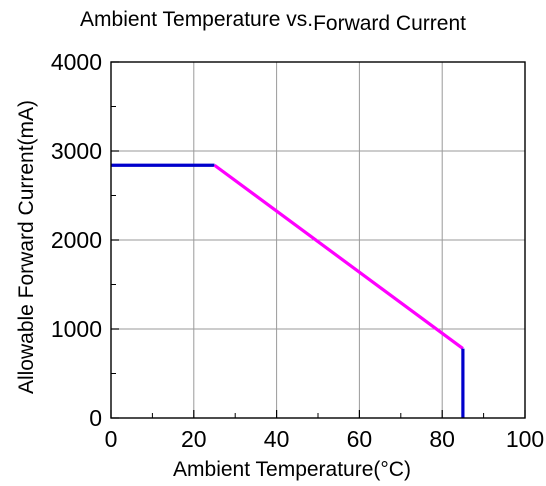  I want to click on y-tick-label: 1000, so click(76, 329).